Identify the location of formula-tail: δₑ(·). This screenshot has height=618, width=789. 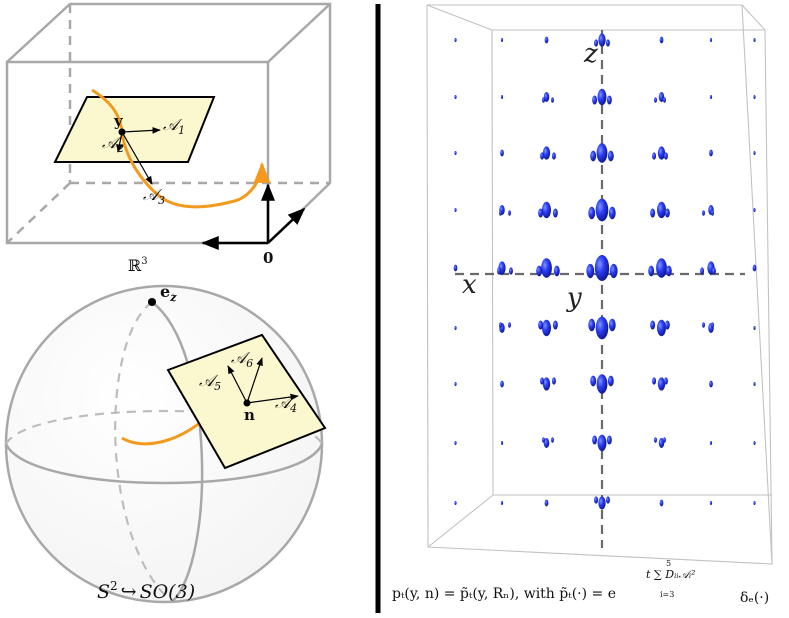
(754, 598).